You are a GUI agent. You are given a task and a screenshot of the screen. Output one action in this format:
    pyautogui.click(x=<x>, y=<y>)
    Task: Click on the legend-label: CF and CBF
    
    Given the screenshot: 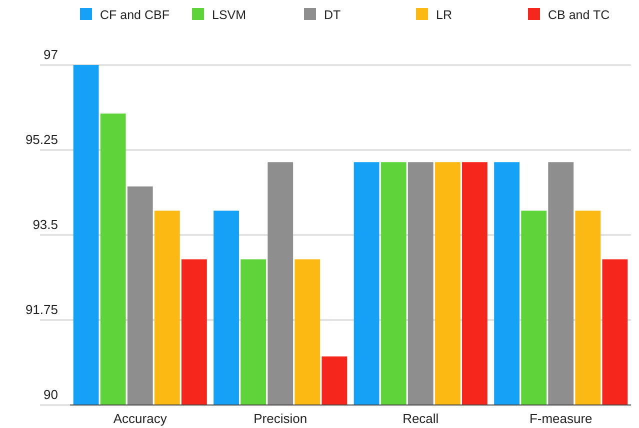 What is the action you would take?
    pyautogui.click(x=135, y=15)
    